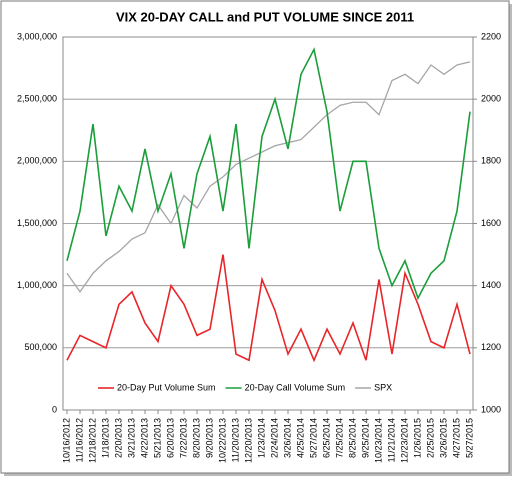 The width and height of the screenshot is (519, 488). What do you see at coordinates (157, 438) in the screenshot?
I see `x-tick-label: 5/21/2013` at bounding box center [157, 438].